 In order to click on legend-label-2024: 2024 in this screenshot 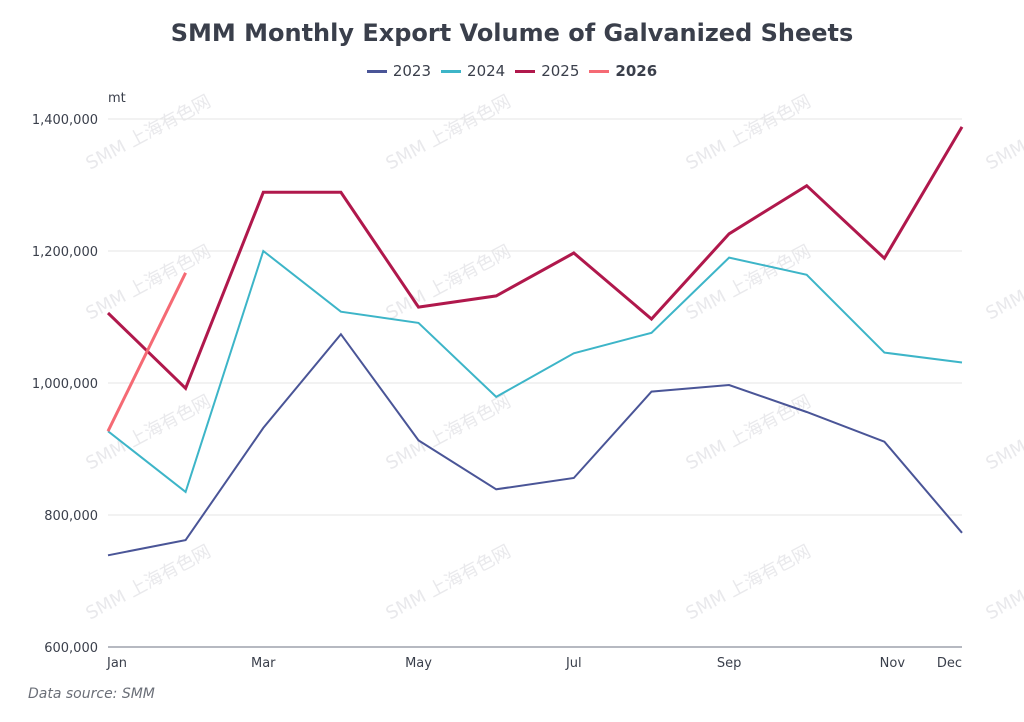, I will do `click(486, 71)`.